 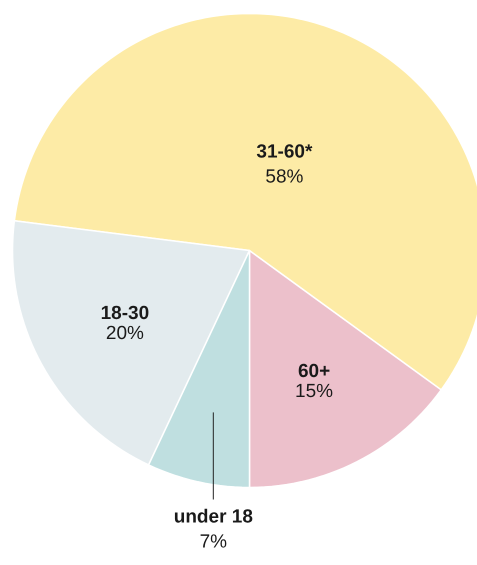 I want to click on data-label: 15%, so click(x=314, y=391).